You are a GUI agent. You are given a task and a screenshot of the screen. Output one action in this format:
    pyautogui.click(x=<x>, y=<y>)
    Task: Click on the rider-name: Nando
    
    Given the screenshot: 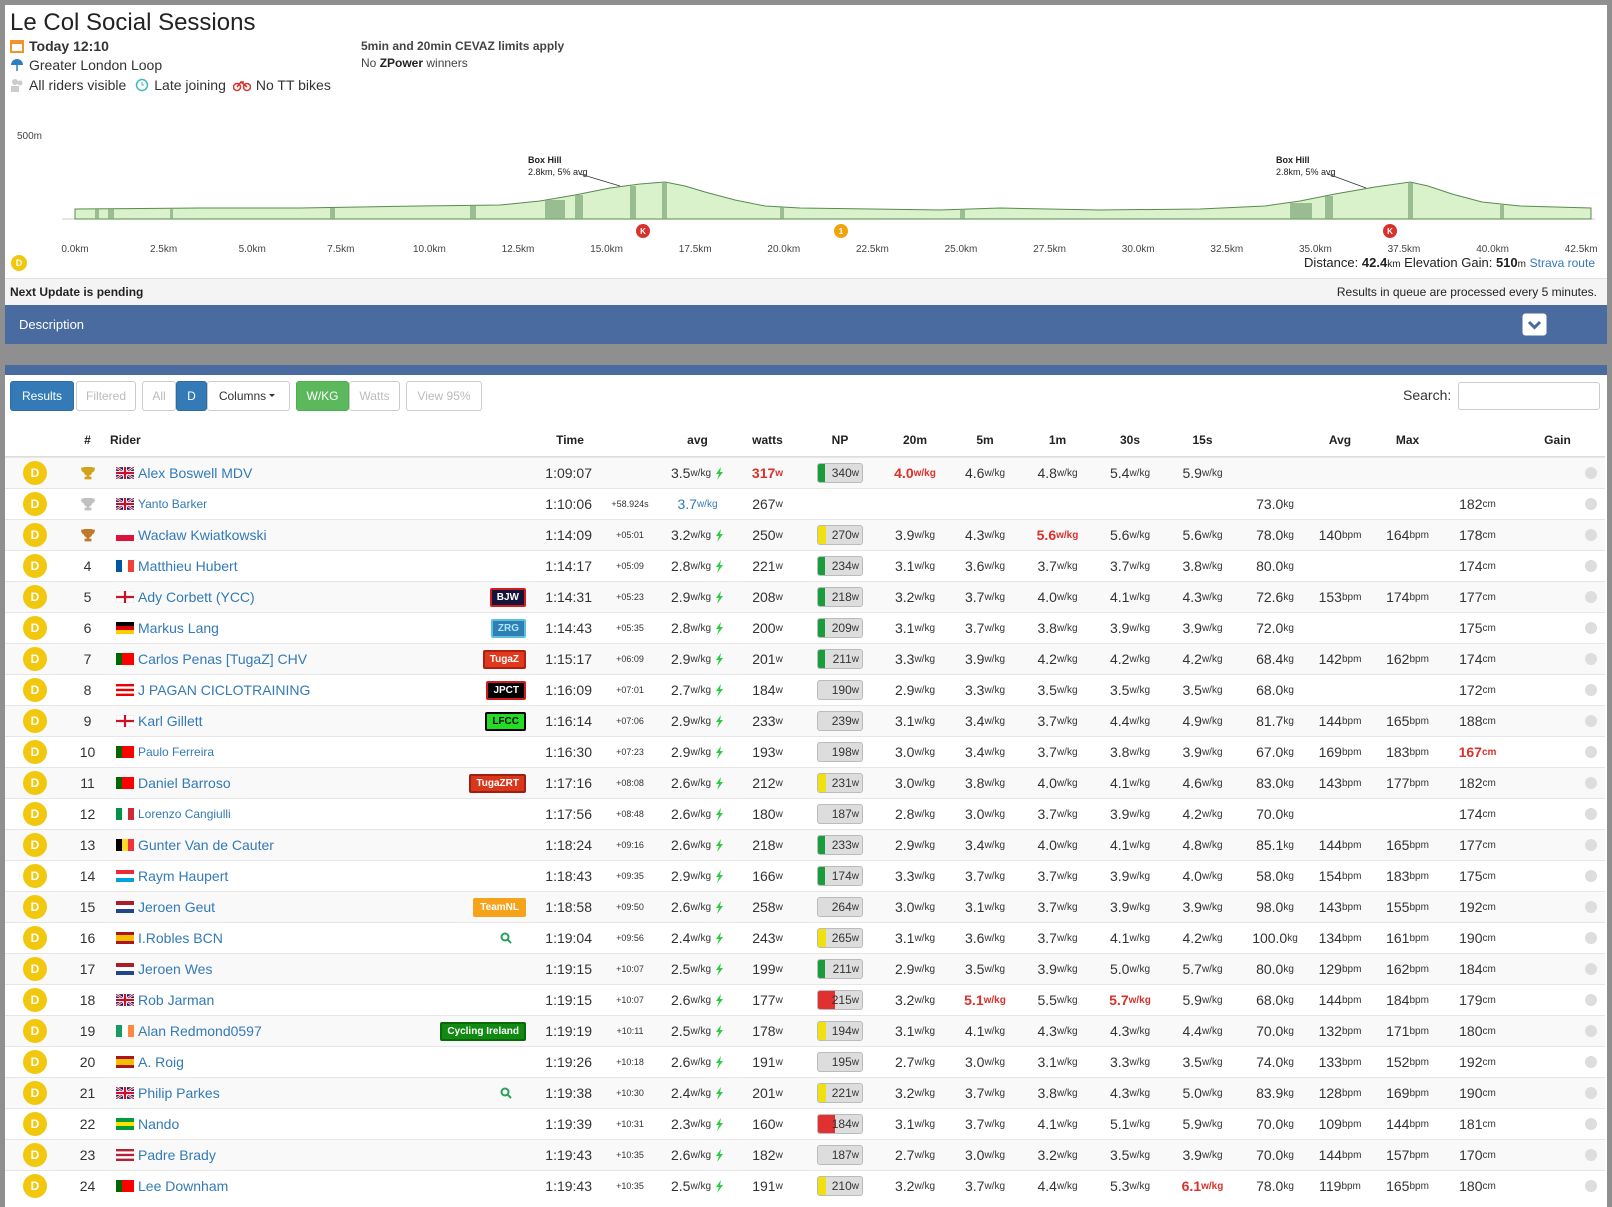 What is the action you would take?
    pyautogui.click(x=159, y=1124)
    